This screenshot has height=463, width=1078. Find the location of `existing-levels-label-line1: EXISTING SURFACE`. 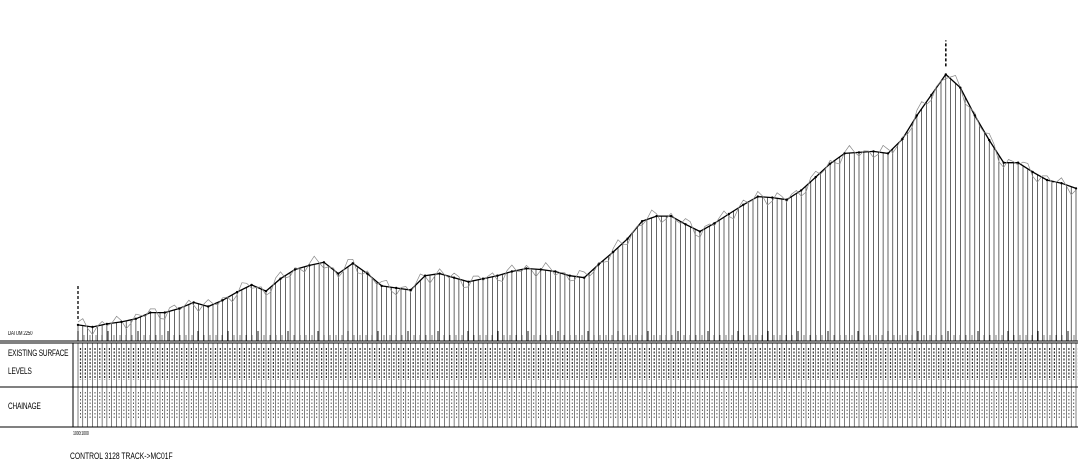

existing-levels-label-line1: EXISTING SURFACE is located at coordinates (38, 353).